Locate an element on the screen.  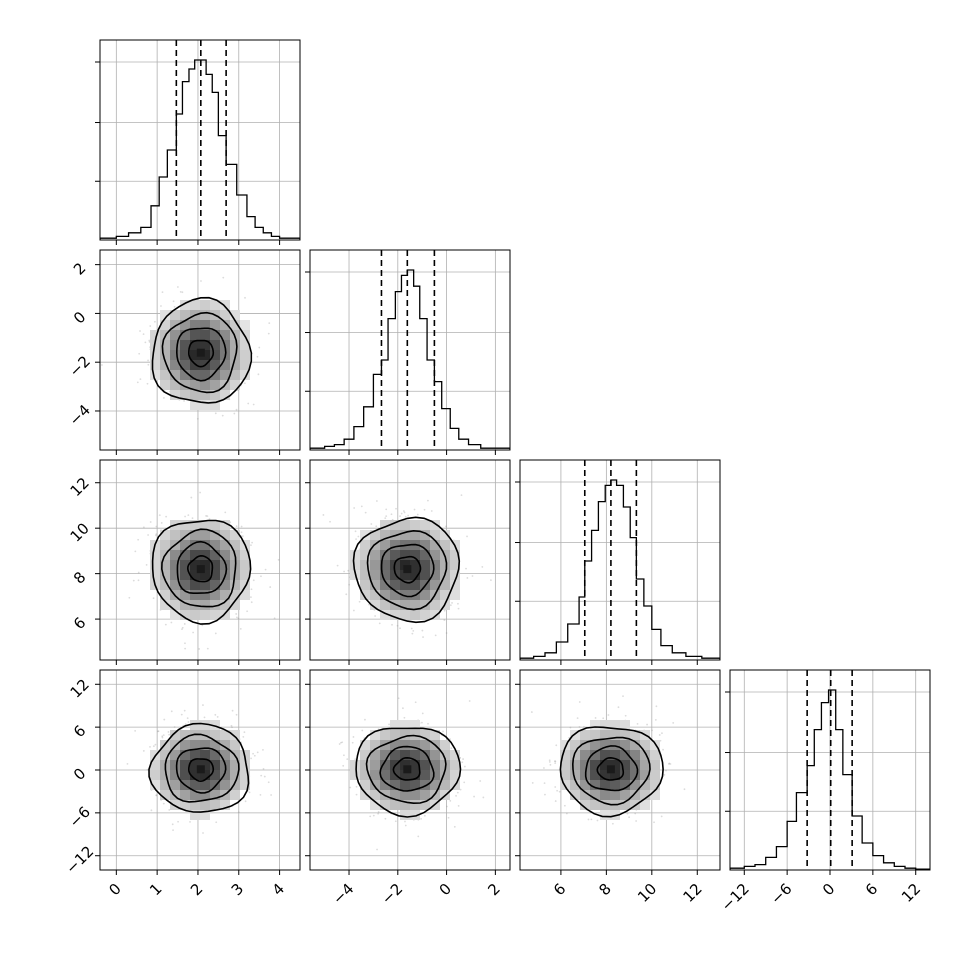
x-tick-label-2-2: 10 is located at coordinates (647, 893).